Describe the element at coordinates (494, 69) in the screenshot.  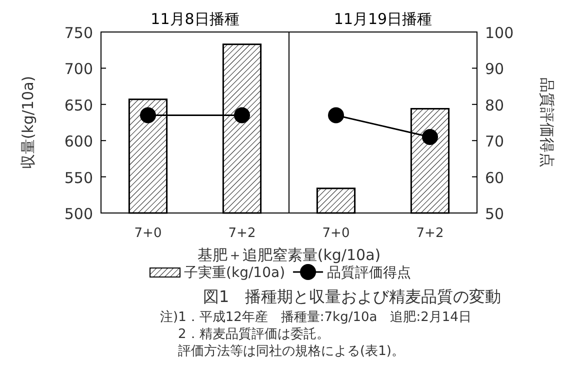
I see `y2-tick-label: 90` at that location.